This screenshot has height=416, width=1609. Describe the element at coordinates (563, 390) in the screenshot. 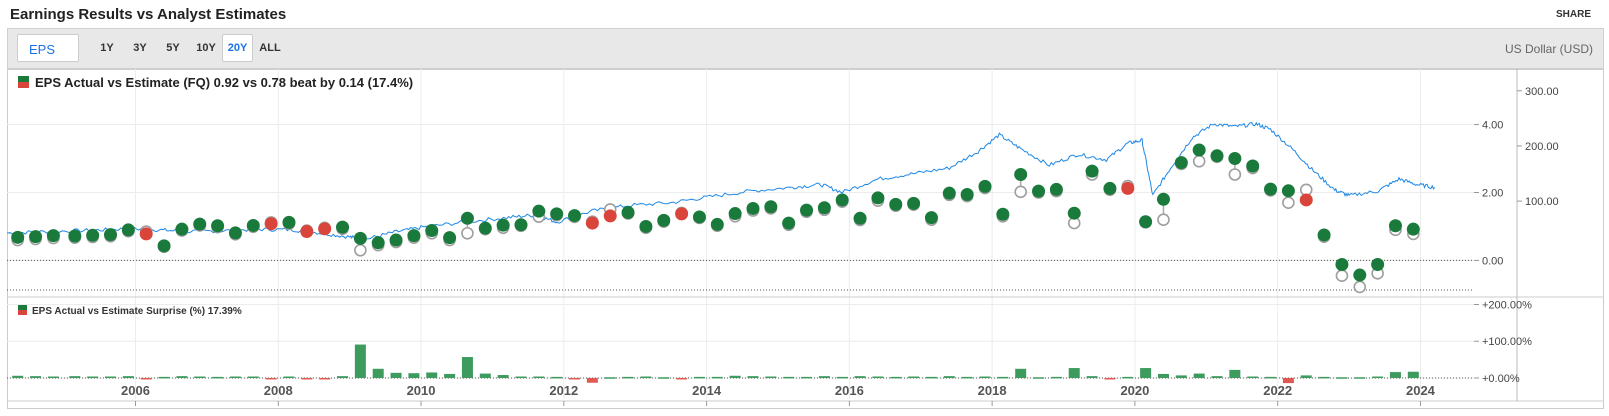

I see `x-tick-label: 2012` at that location.